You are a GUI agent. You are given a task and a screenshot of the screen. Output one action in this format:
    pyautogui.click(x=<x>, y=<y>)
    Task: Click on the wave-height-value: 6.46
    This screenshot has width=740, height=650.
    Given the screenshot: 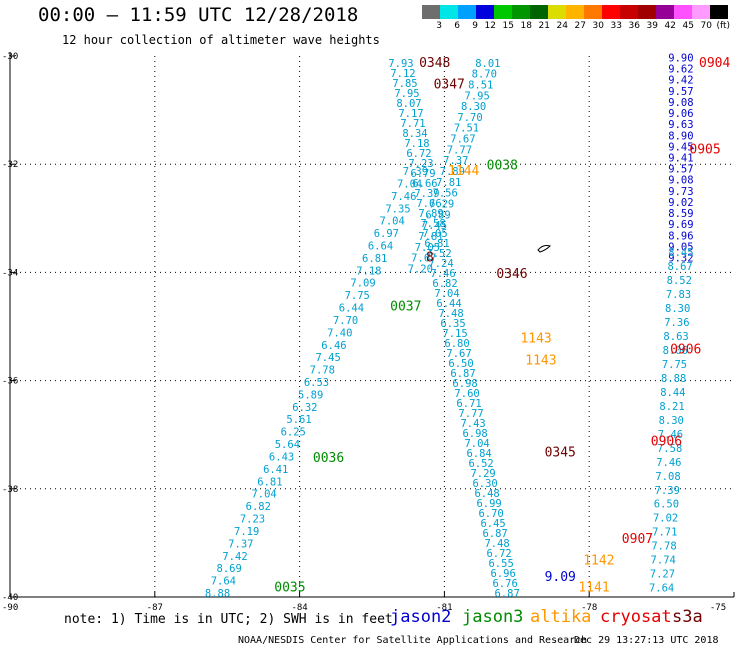 What is the action you would take?
    pyautogui.click(x=333, y=346)
    